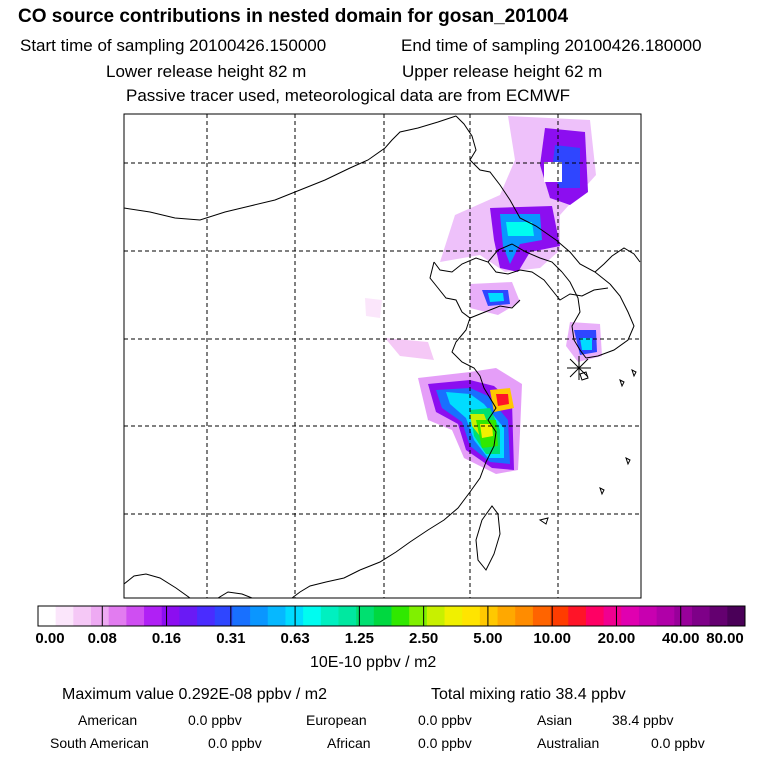 This screenshot has height=768, width=768. I want to click on colorbar-tick-label: 0.31, so click(231, 638).